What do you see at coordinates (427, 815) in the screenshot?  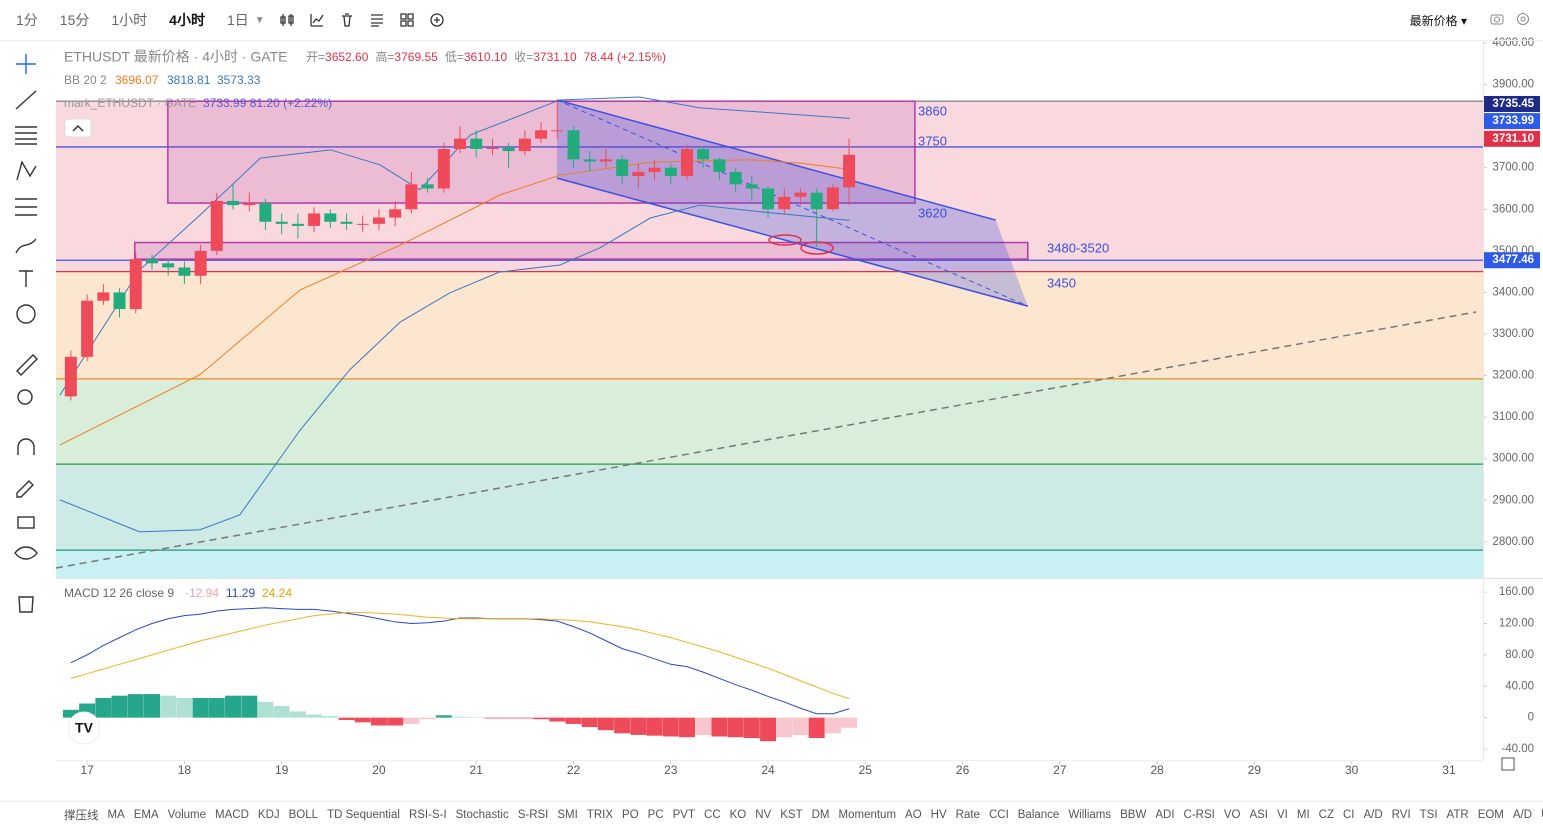 I see `indicator-item: RSI-S-I` at bounding box center [427, 815].